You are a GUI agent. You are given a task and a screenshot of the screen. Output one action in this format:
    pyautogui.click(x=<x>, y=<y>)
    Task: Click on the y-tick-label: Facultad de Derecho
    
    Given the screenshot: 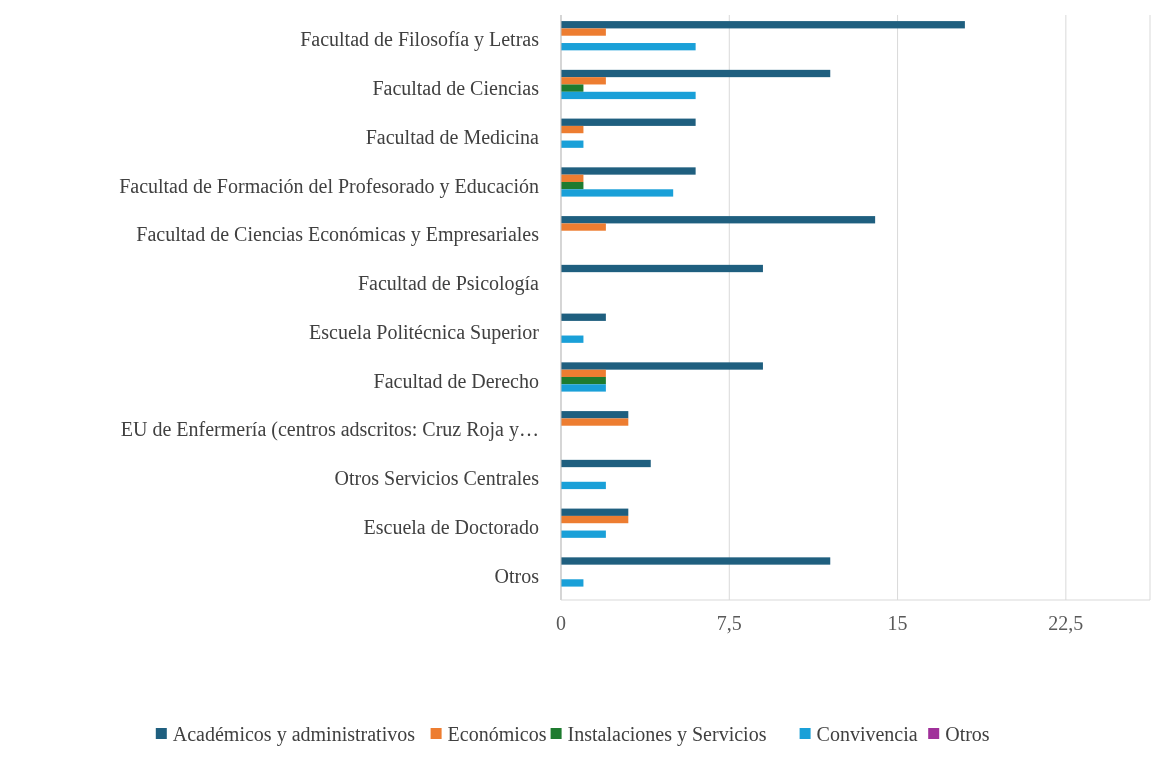 What is the action you would take?
    pyautogui.click(x=456, y=380)
    